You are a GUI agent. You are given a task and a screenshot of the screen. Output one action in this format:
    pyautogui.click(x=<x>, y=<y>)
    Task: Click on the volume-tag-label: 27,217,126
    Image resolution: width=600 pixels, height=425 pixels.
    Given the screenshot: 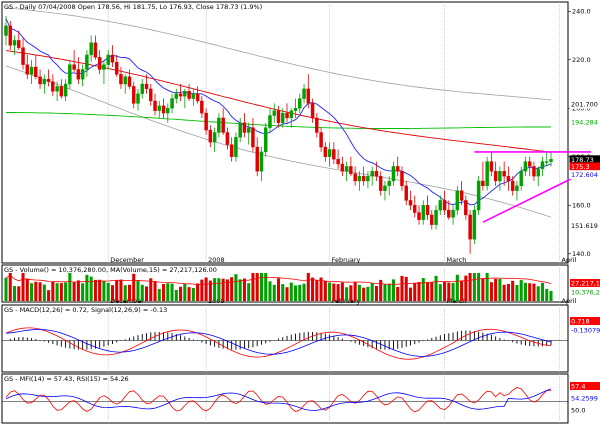 What is the action you would take?
    pyautogui.click(x=585, y=283)
    